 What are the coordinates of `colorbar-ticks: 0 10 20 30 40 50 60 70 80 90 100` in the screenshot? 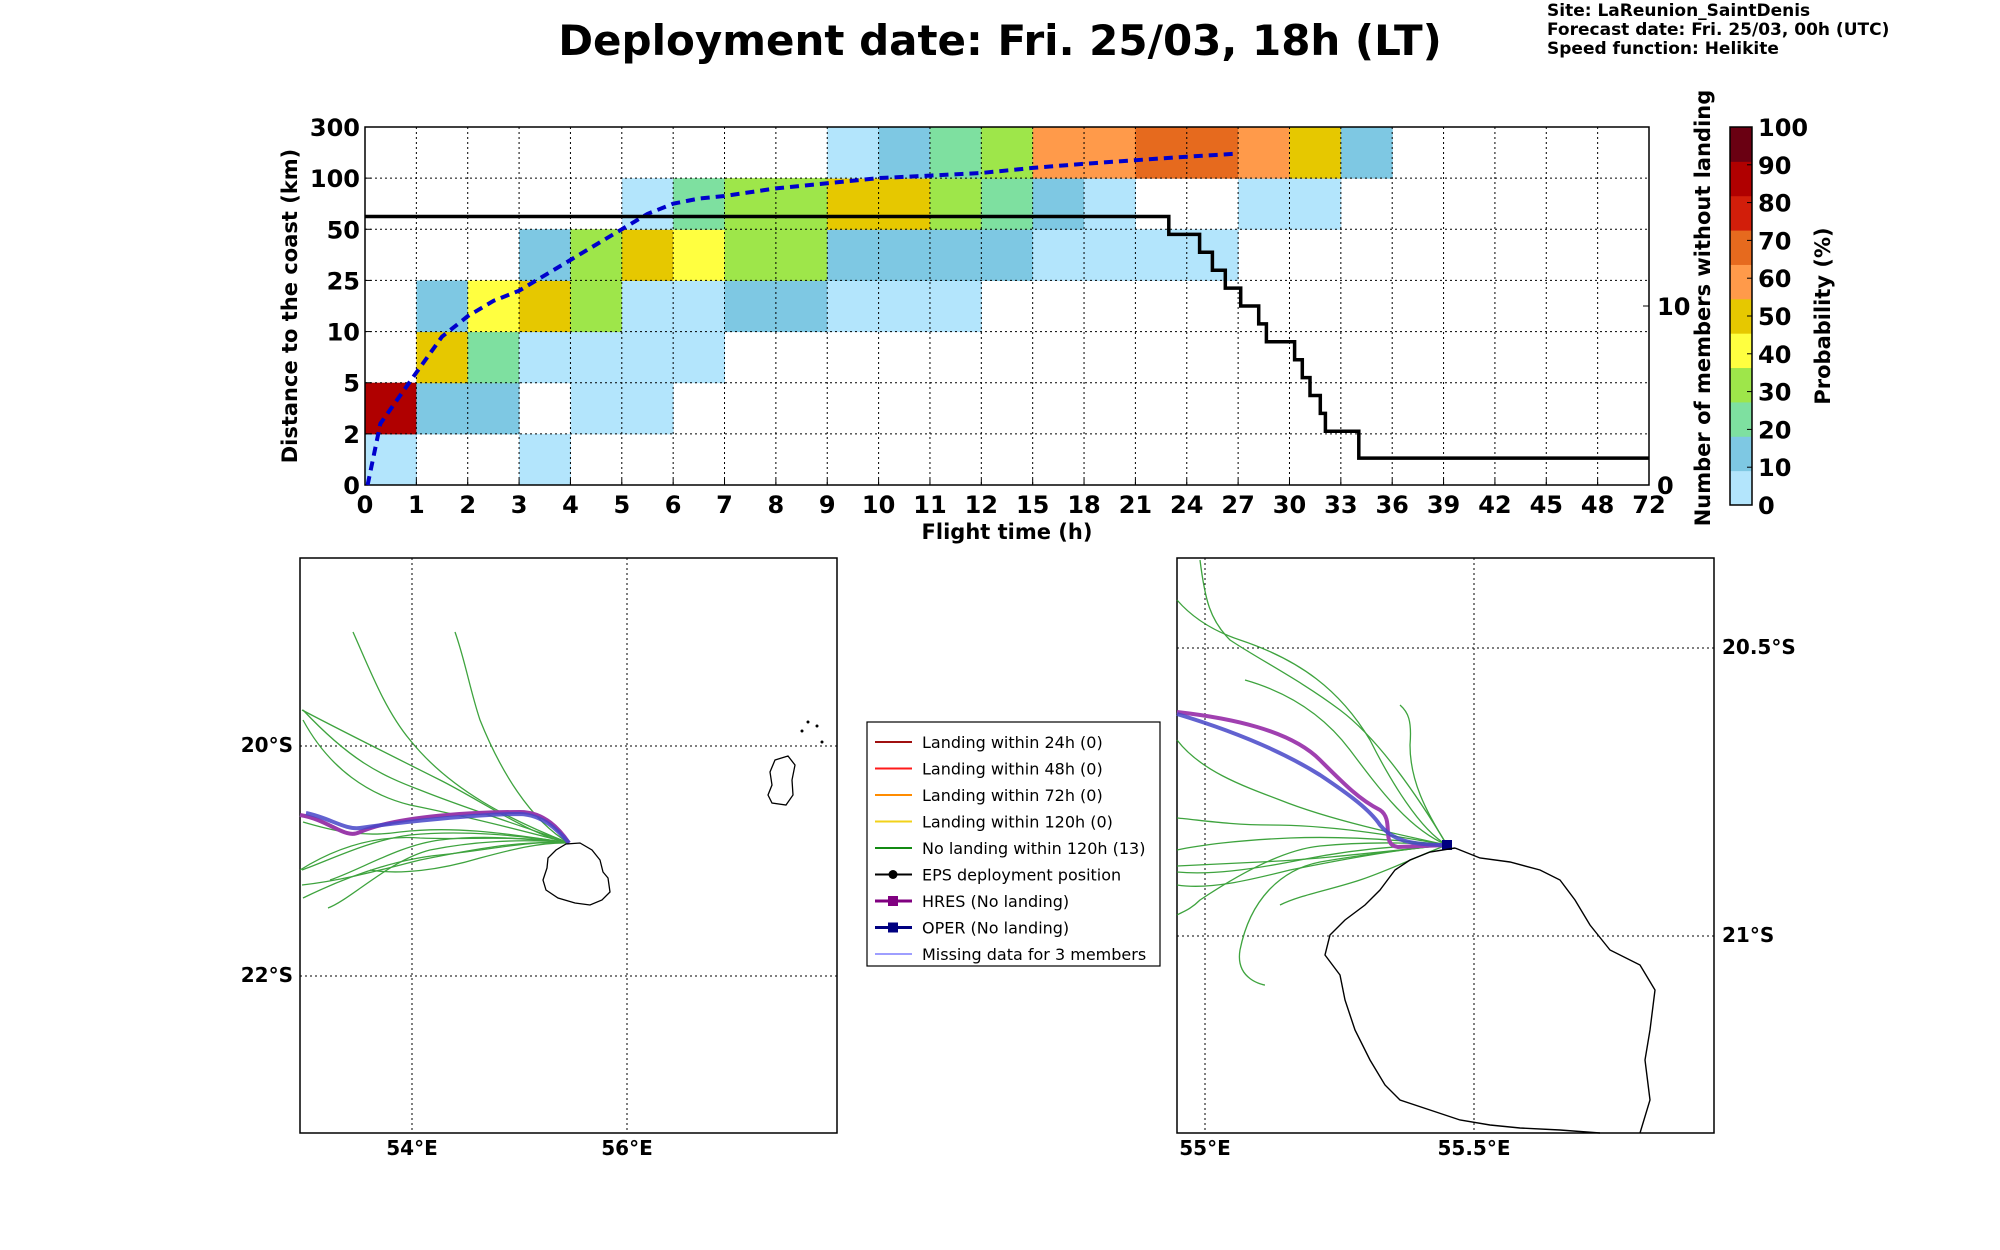 It's located at (1777, 317).